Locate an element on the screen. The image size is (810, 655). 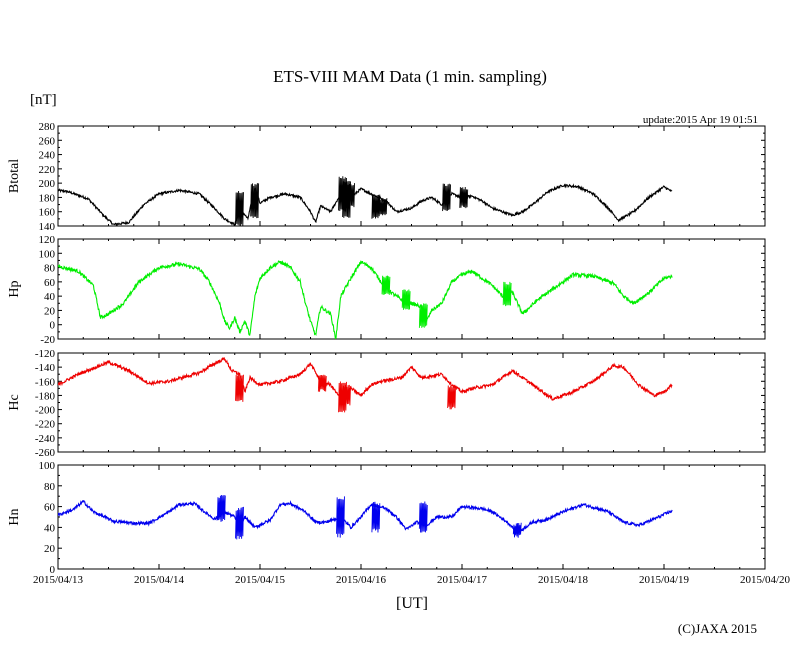
y-tick-label: 160 is located at coordinates (47, 213).